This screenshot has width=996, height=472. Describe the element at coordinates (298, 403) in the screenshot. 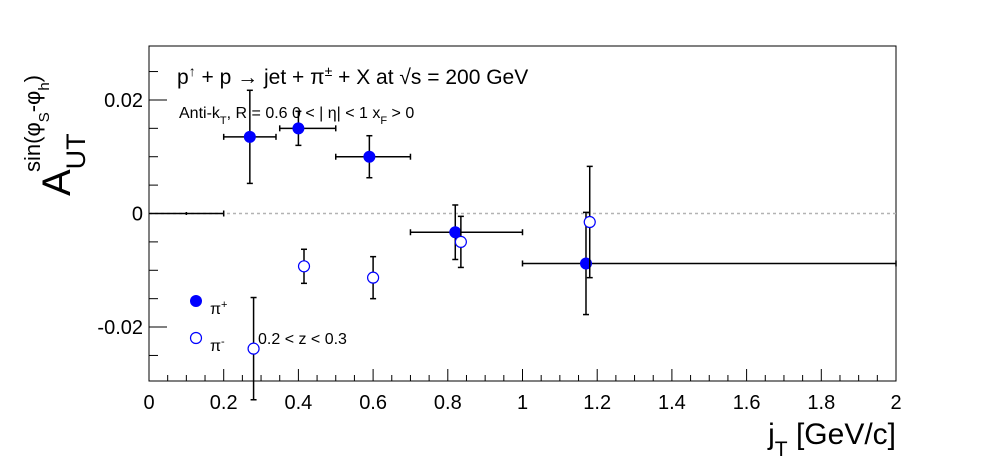

I see `x-tick-label: 0.4` at that location.